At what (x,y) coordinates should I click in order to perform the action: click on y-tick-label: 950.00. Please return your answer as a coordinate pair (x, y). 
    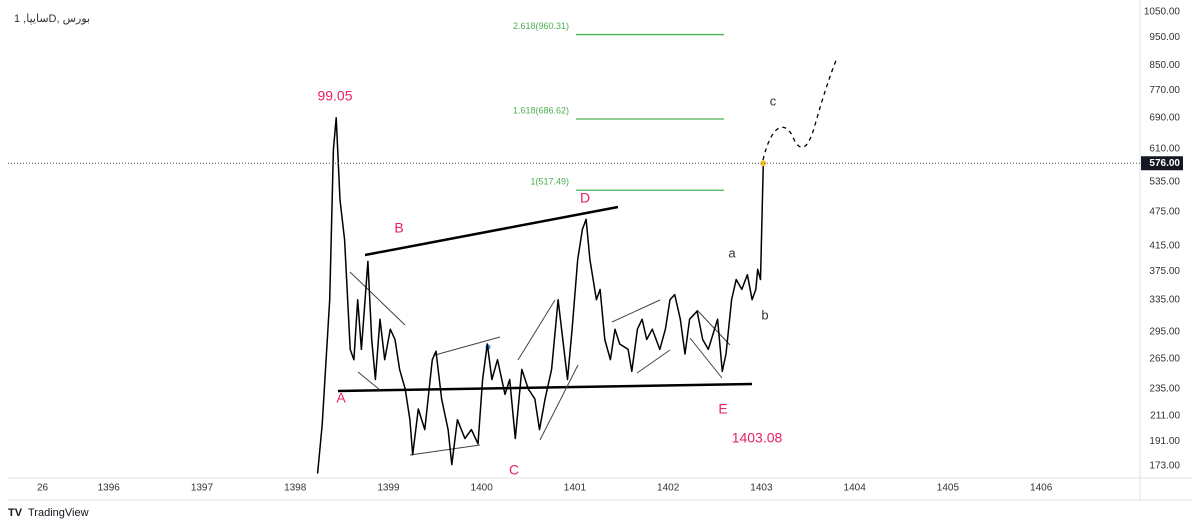
    Looking at the image, I should click on (1164, 37).